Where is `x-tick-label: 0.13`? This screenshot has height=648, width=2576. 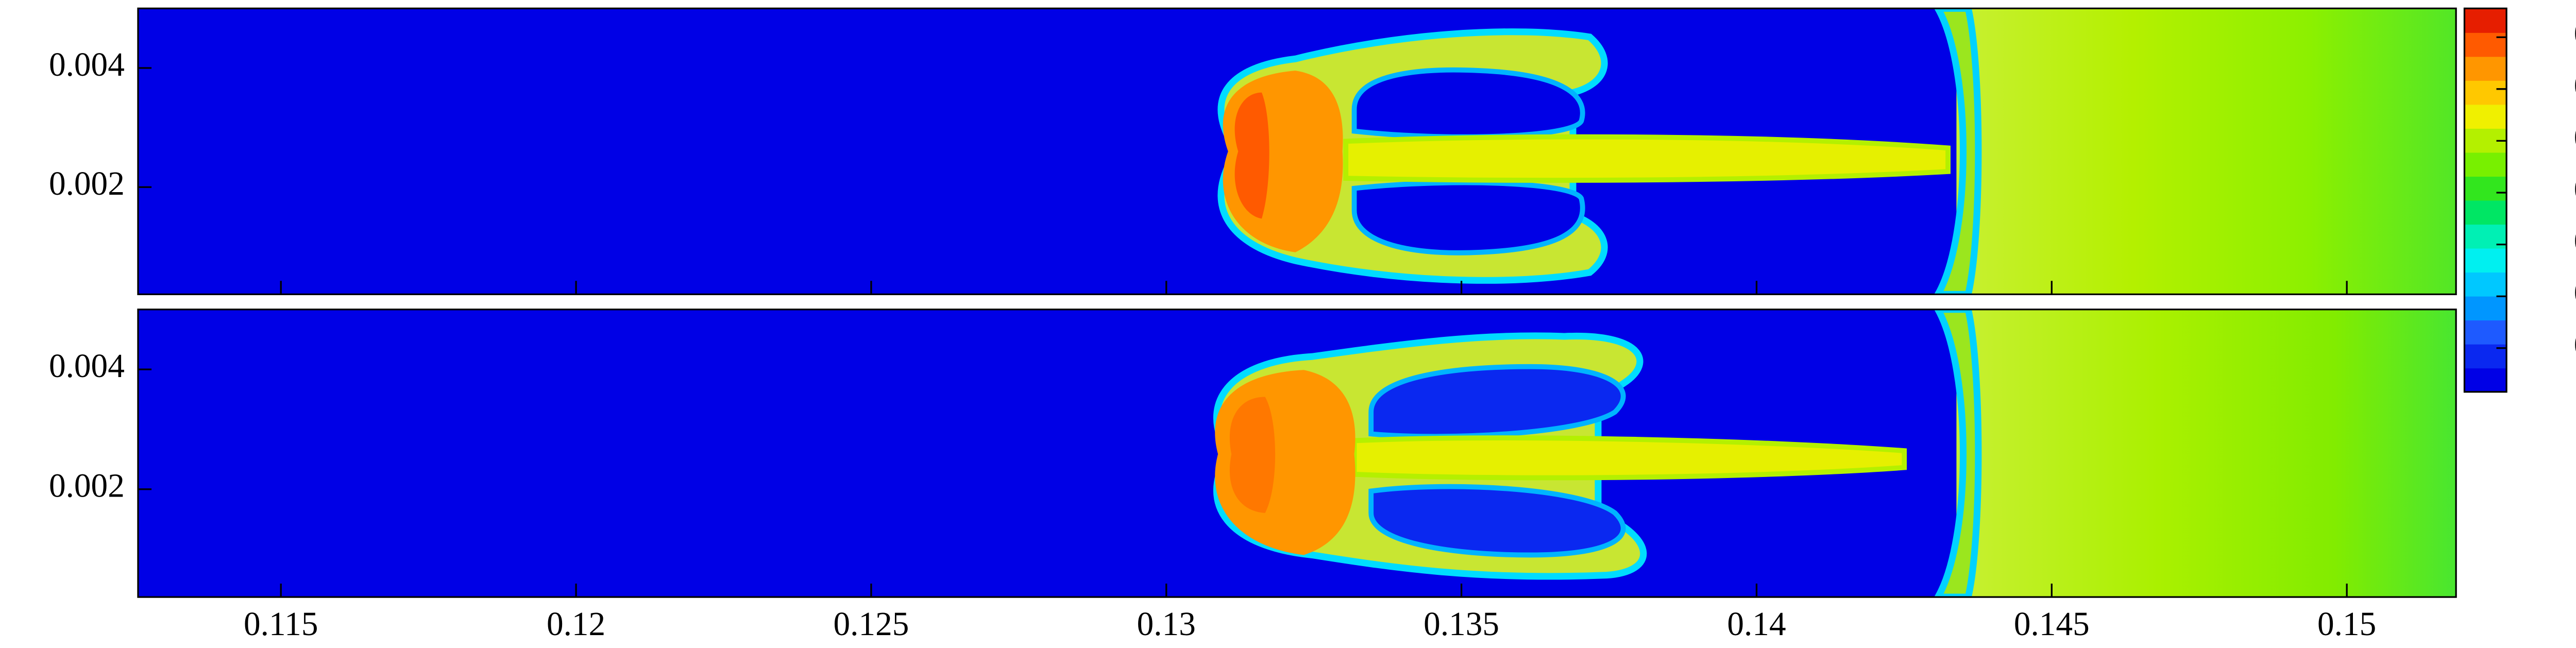 x-tick-label: 0.13 is located at coordinates (1166, 624).